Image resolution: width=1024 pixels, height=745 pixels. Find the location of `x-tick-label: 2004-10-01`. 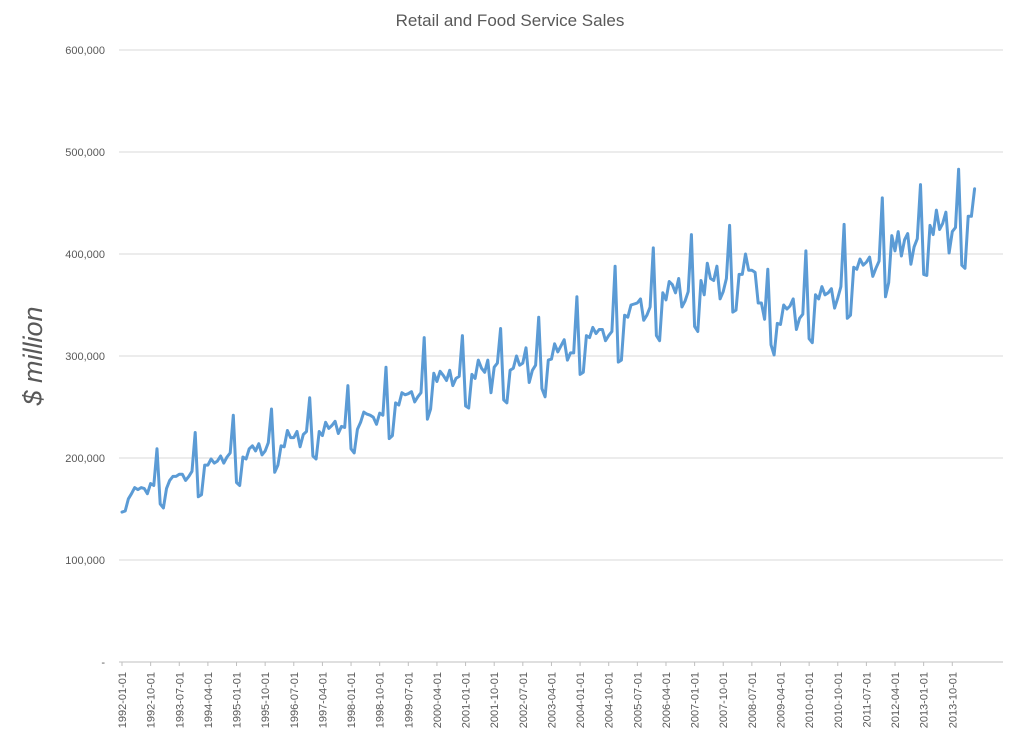

x-tick-label: 2004-10-01 is located at coordinates (610, 700).